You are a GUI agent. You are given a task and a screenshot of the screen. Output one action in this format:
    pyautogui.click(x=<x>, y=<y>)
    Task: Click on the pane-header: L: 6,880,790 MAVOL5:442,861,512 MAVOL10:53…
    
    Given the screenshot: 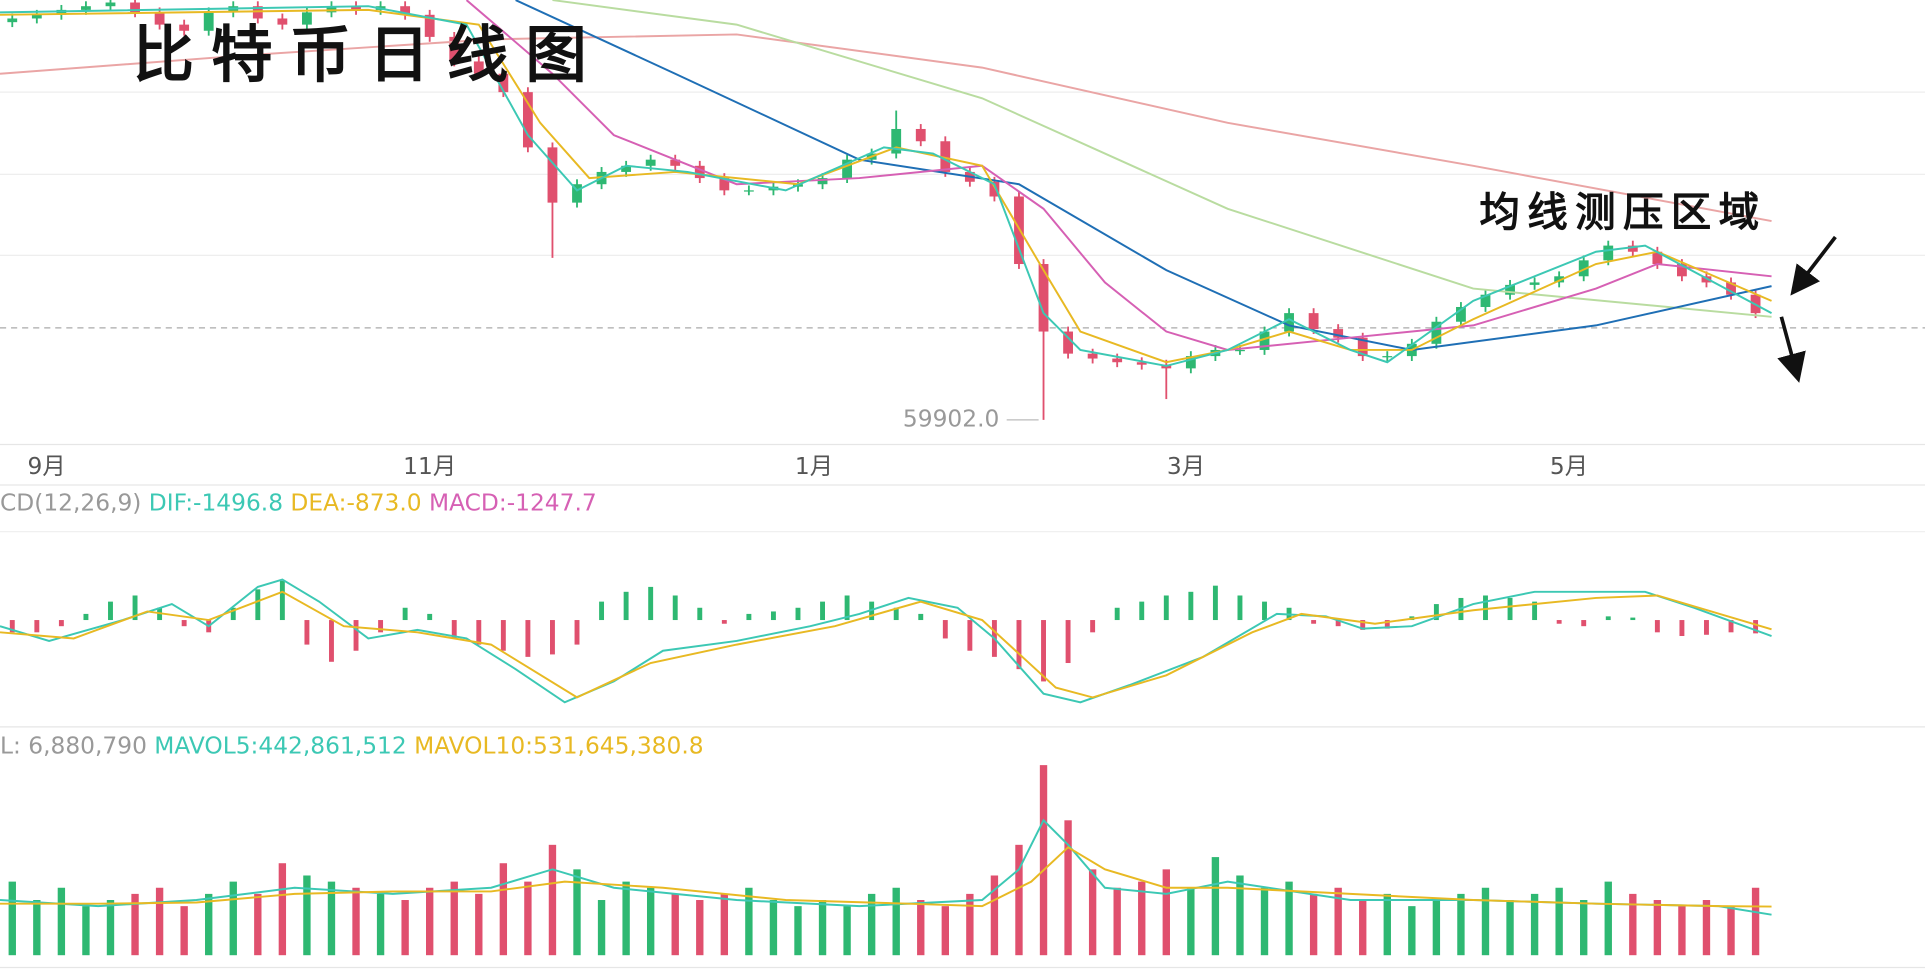 What is the action you would take?
    pyautogui.click(x=352, y=745)
    